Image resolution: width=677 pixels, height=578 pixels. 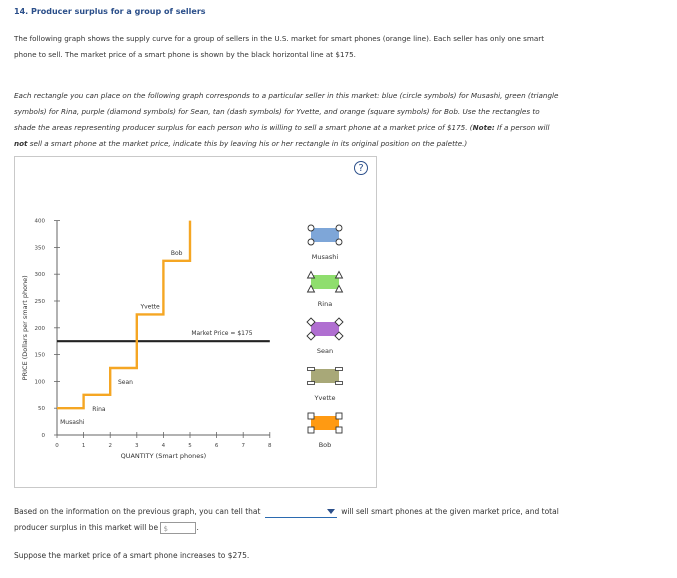 What do you see at coordinates (124, 315) in the screenshot?
I see `supply-curve` at bounding box center [124, 315].